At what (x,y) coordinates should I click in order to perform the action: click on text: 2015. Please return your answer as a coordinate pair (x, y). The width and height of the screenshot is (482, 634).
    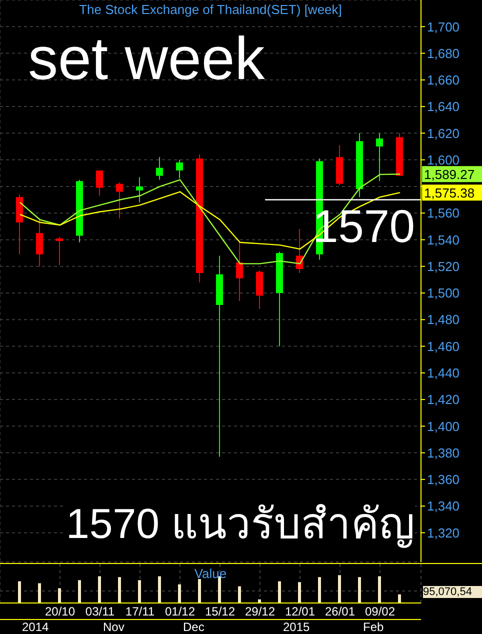
    Looking at the image, I should click on (296, 627).